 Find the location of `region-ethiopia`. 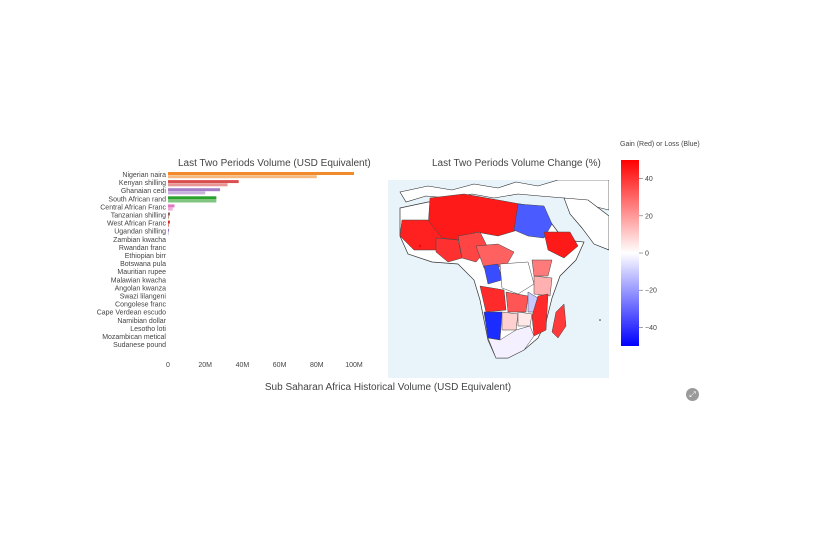

region-ethiopia is located at coordinates (561, 245).